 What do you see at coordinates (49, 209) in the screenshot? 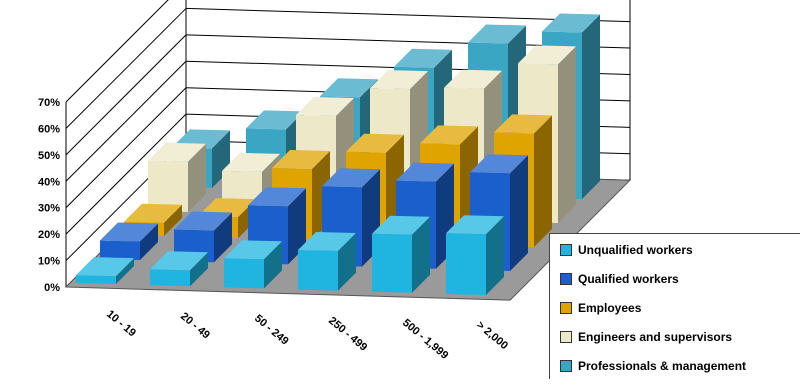
I see `y-tick-label: 30%` at bounding box center [49, 209].